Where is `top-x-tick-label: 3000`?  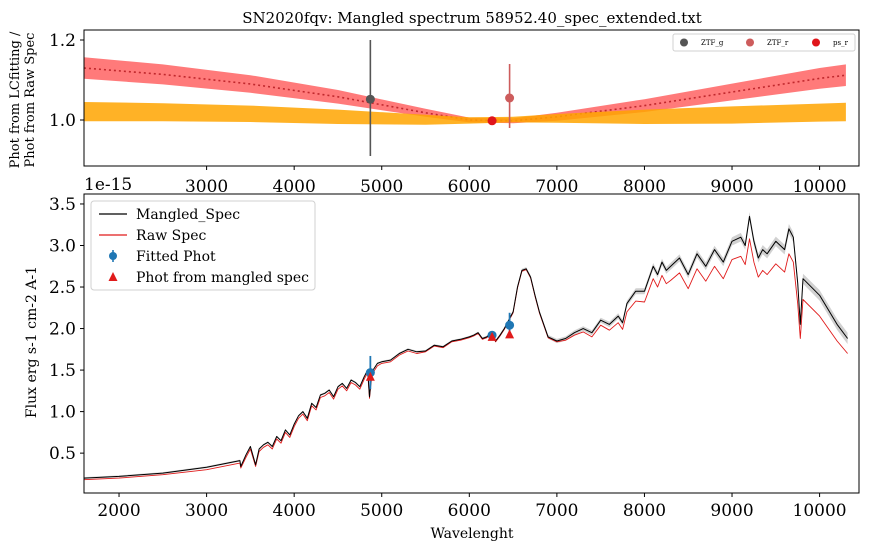
top-x-tick-label: 3000 is located at coordinates (206, 187).